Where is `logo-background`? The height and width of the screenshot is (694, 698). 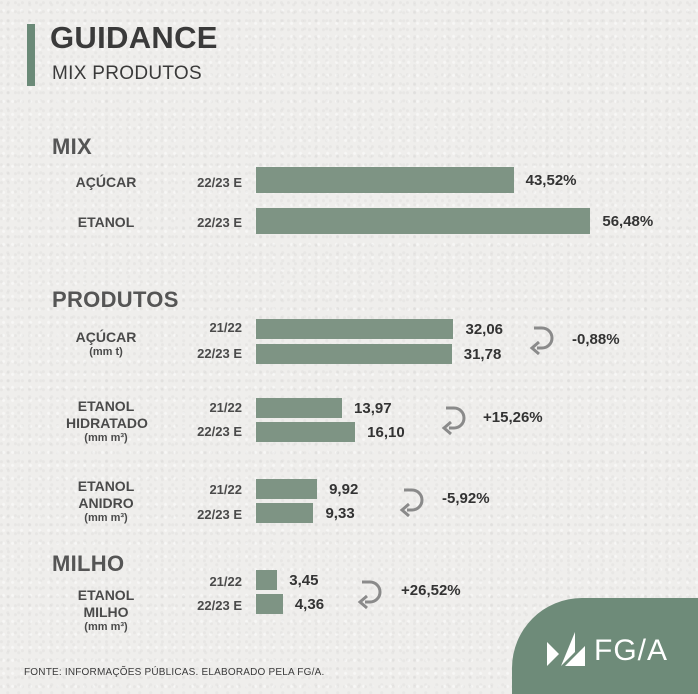 logo-background is located at coordinates (605, 646).